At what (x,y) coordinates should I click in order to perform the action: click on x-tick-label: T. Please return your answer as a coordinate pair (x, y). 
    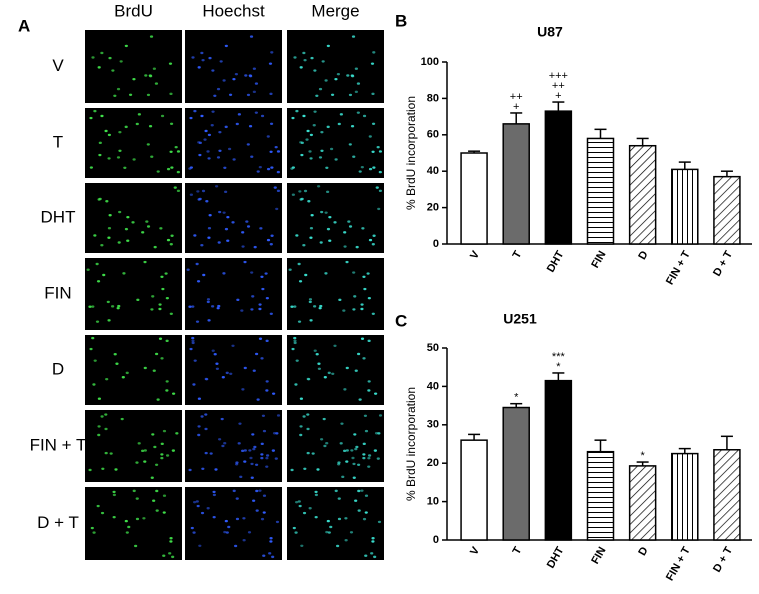
    Looking at the image, I should click on (518, 255).